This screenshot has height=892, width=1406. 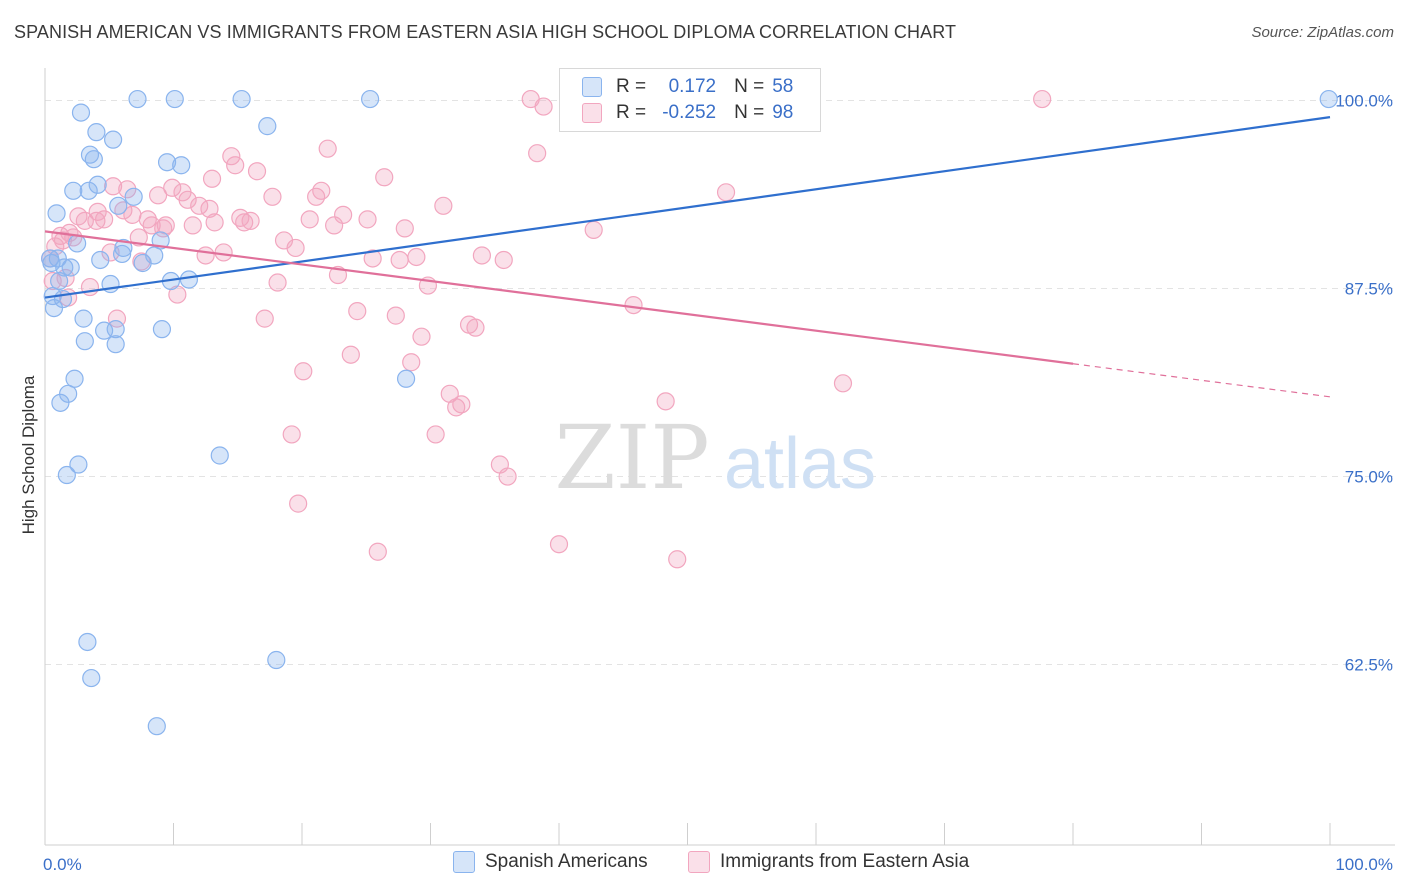 What do you see at coordinates (718, 864) in the screenshot?
I see `x-tick-labels: 0.0% 100.0%` at bounding box center [718, 864].